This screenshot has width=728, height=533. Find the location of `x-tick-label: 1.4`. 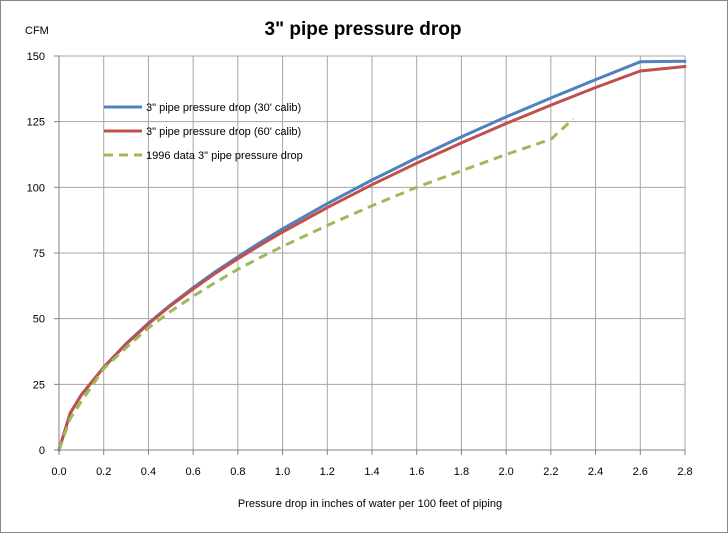

x-tick-label: 1.4 is located at coordinates (371, 472).